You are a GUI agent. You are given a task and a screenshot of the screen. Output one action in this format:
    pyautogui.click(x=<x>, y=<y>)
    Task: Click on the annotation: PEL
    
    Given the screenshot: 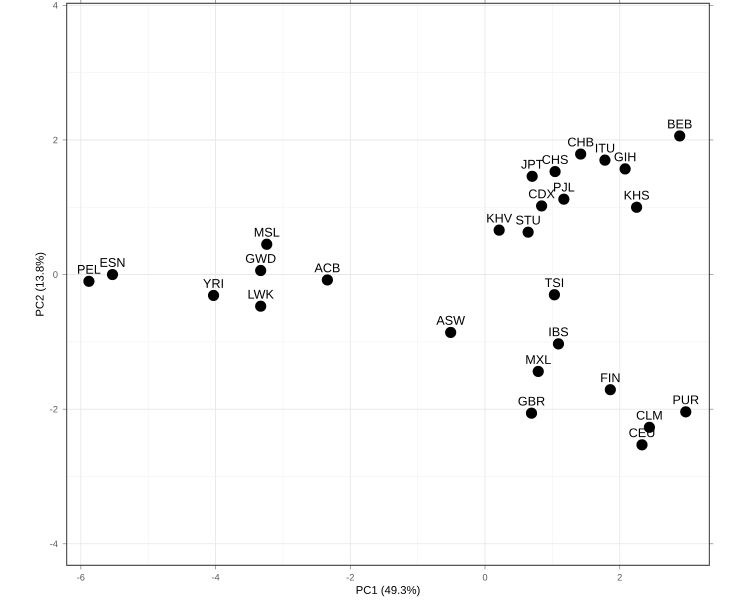 What is the action you would take?
    pyautogui.click(x=89, y=269)
    